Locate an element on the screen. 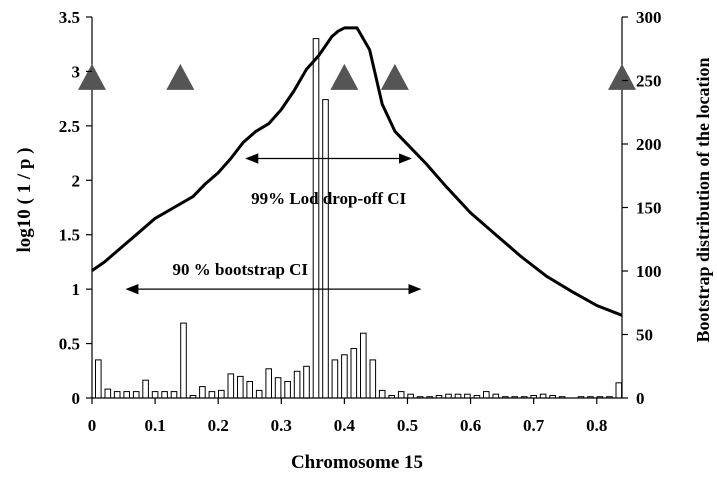 Image resolution: width=717 pixels, height=477 pixels. confidence-intervals: 99% Lod drop-off CI 90 % bootstrap CI is located at coordinates (273, 224).